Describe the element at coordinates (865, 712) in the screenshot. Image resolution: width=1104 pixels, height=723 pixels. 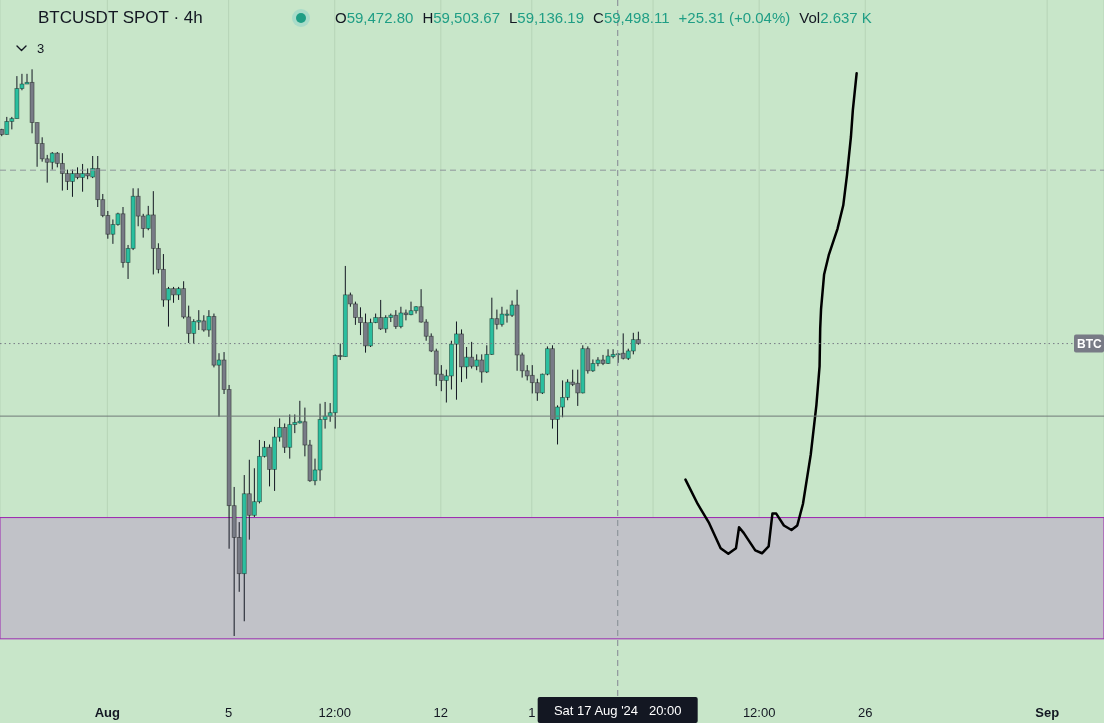
I see `x-tick-label: 26` at that location.